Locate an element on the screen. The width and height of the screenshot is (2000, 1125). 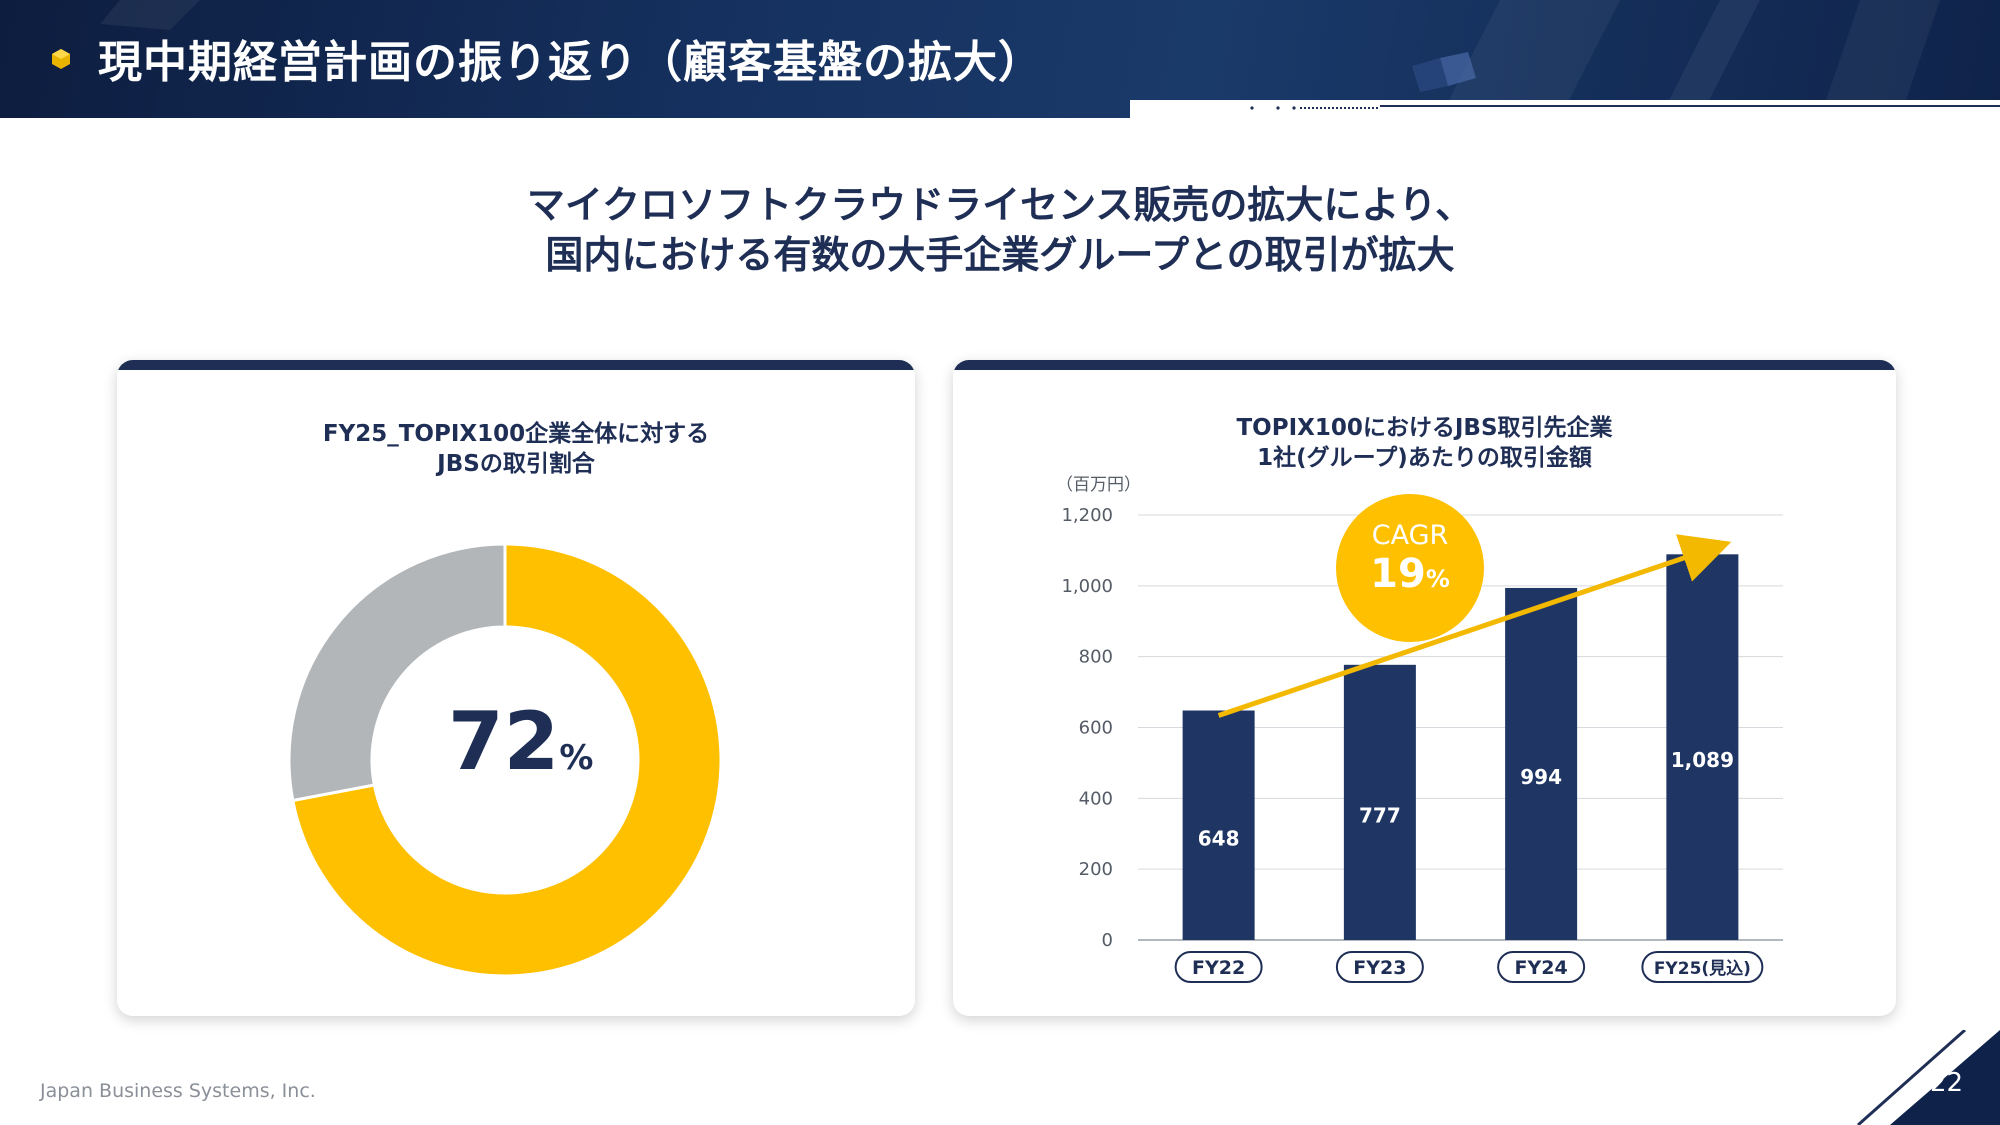
corner-decoration is located at coordinates (1928, 1077).